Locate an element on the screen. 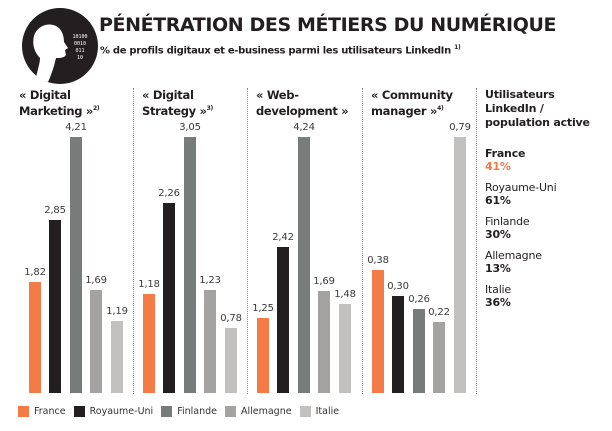 Image resolution: width=612 pixels, height=431 pixels. bar-value-label: 0,79 is located at coordinates (460, 127).